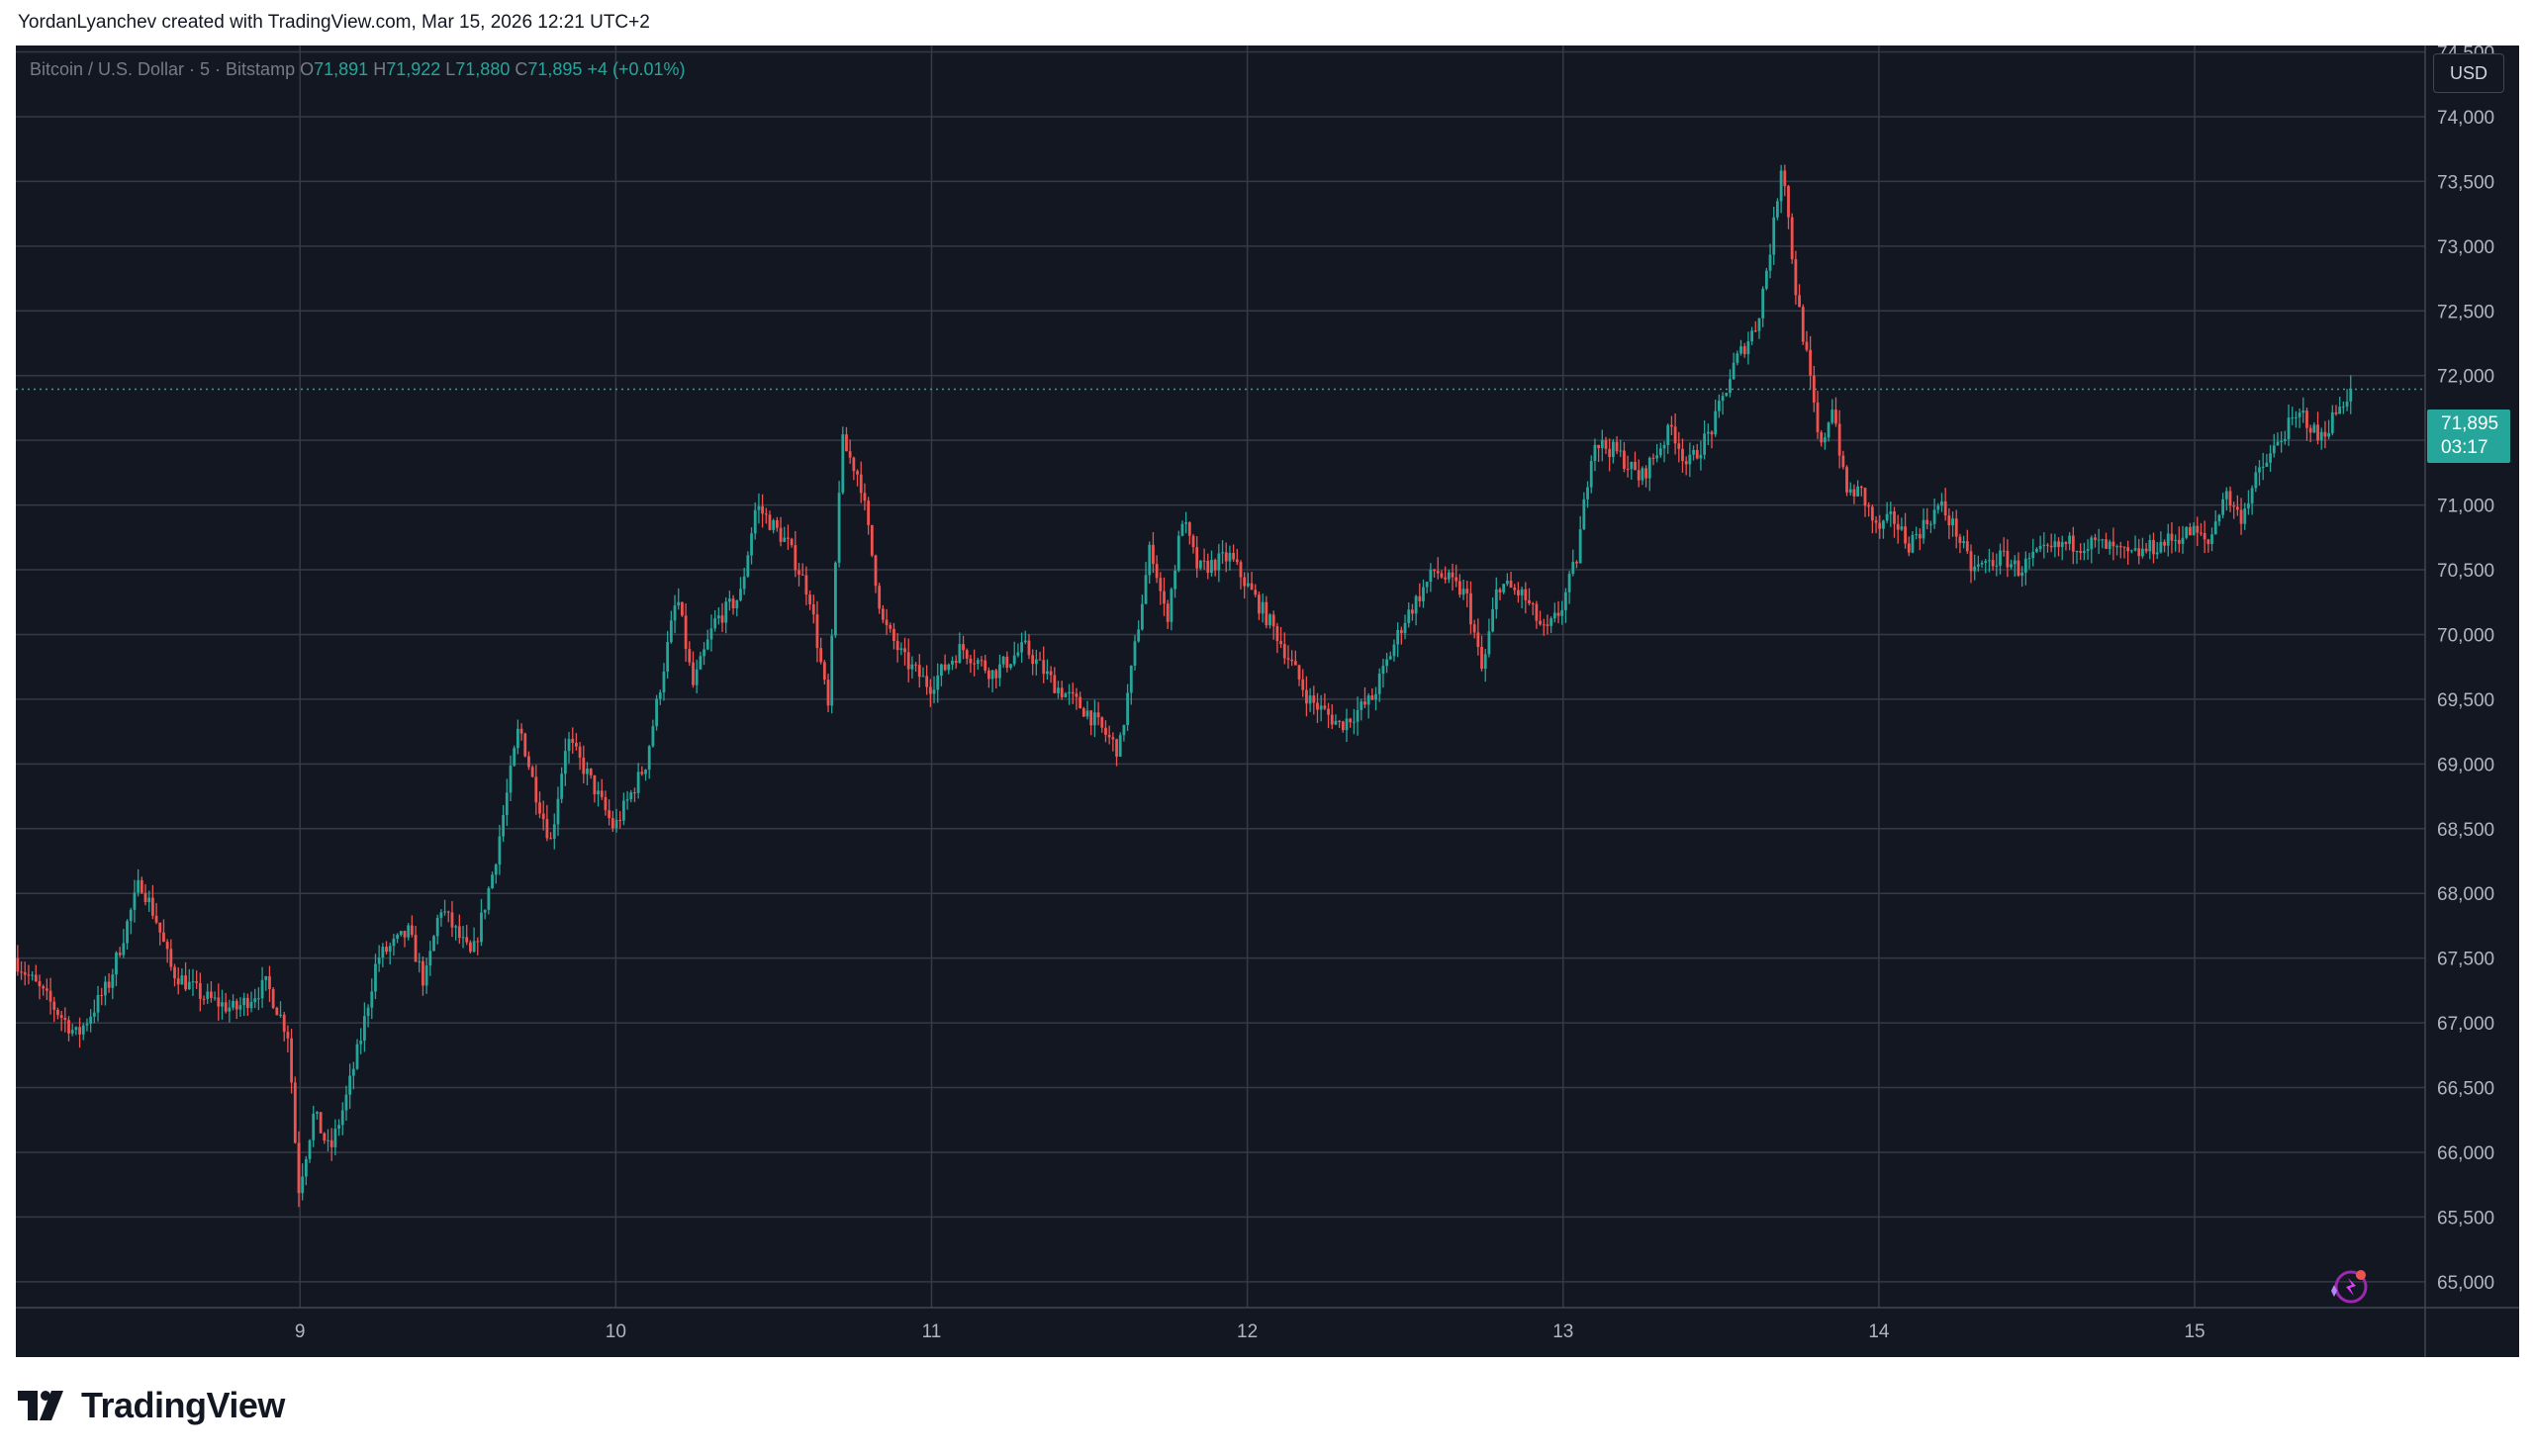 The height and width of the screenshot is (1456, 2533). I want to click on footer-logo: TradingView, so click(152, 1405).